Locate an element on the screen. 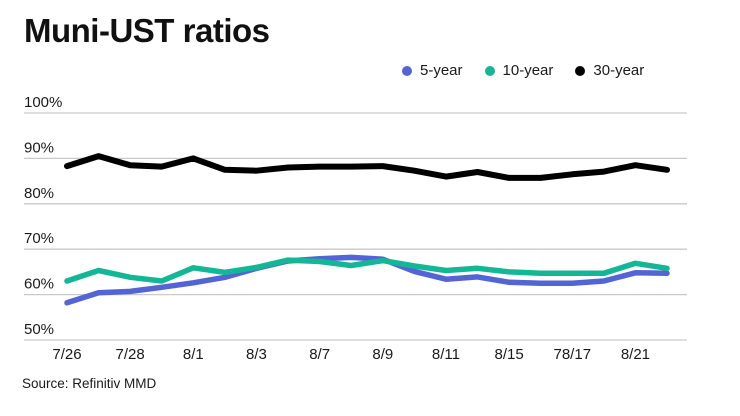  page-title: Muni-UST ratios is located at coordinates (147, 30).